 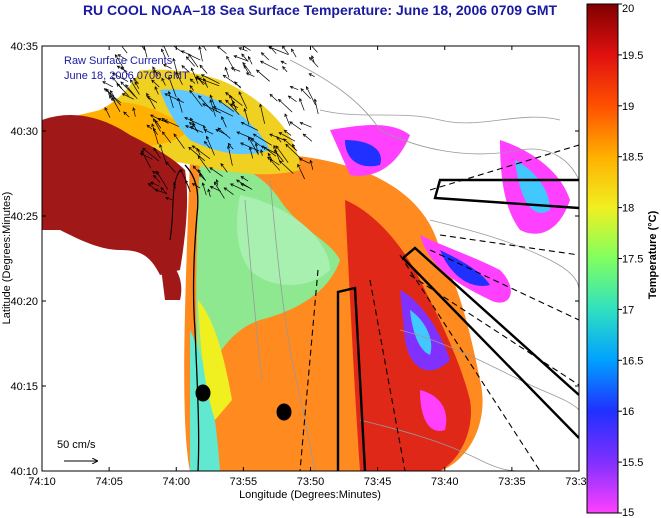 What do you see at coordinates (24, 302) in the screenshot?
I see `y-tick-label: 40:20` at bounding box center [24, 302].